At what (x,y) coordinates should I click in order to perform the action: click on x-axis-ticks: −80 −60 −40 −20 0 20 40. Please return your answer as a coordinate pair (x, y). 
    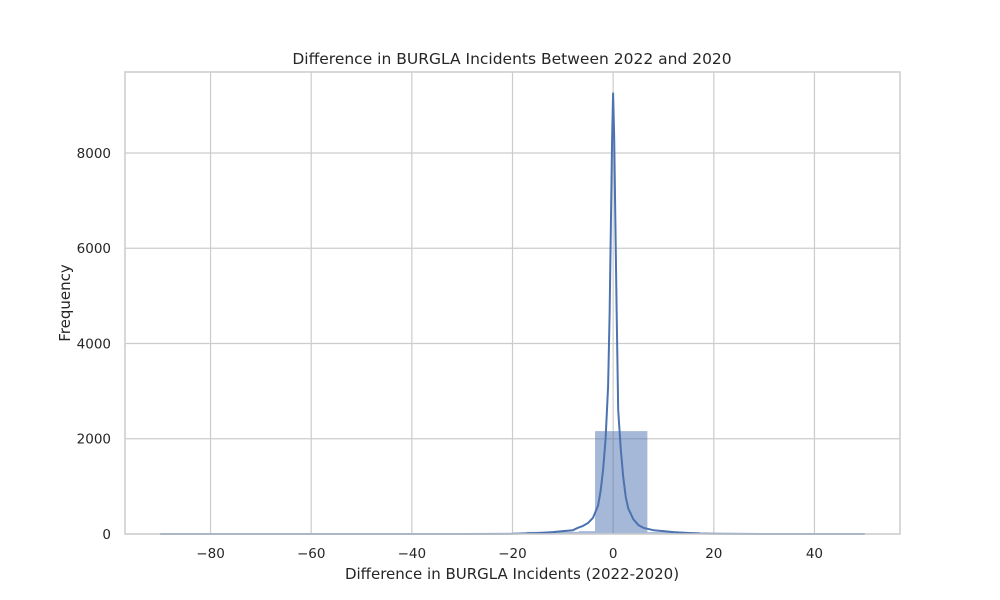
    Looking at the image, I should click on (509, 554).